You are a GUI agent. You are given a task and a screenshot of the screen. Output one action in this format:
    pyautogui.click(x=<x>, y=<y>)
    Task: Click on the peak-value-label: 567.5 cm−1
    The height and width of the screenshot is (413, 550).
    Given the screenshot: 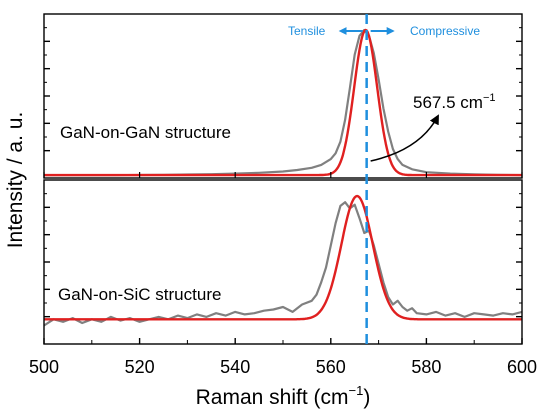 What is the action you would take?
    pyautogui.click(x=454, y=102)
    